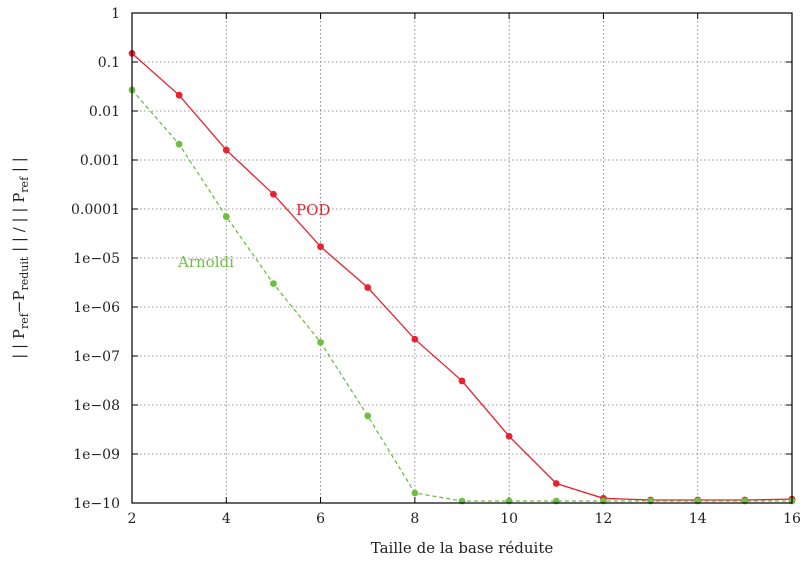 This screenshot has width=805, height=564. Describe the element at coordinates (462, 548) in the screenshot. I see `x-axis-label: Taille de la base réduite` at that location.